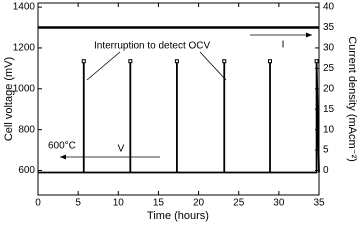 The image size is (361, 240). Describe the element at coordinates (152, 46) in the screenshot. I see `annotation: Interruption to detect OCV` at that location.